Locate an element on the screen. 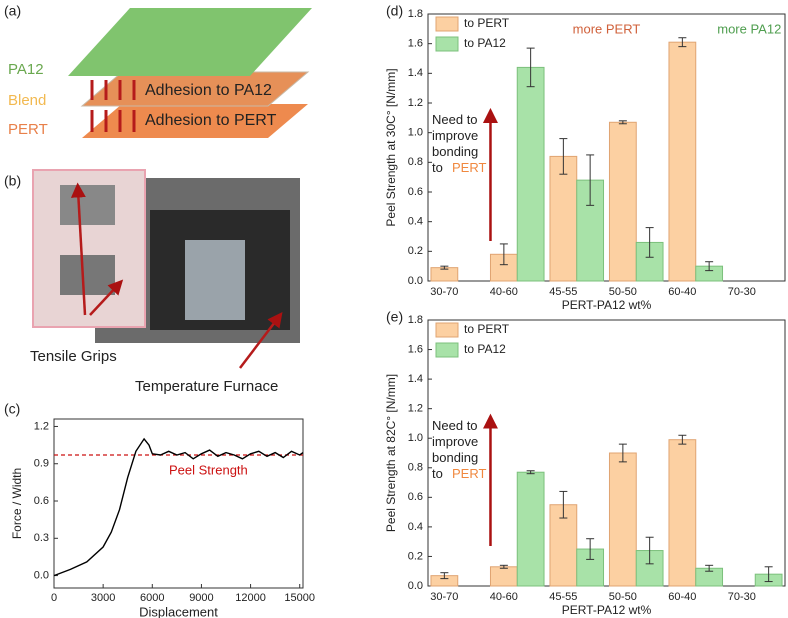 This screenshot has width=788, height=618. panel-b: (b) Tensile Grips Temperature Furnace is located at coordinates (152, 282).